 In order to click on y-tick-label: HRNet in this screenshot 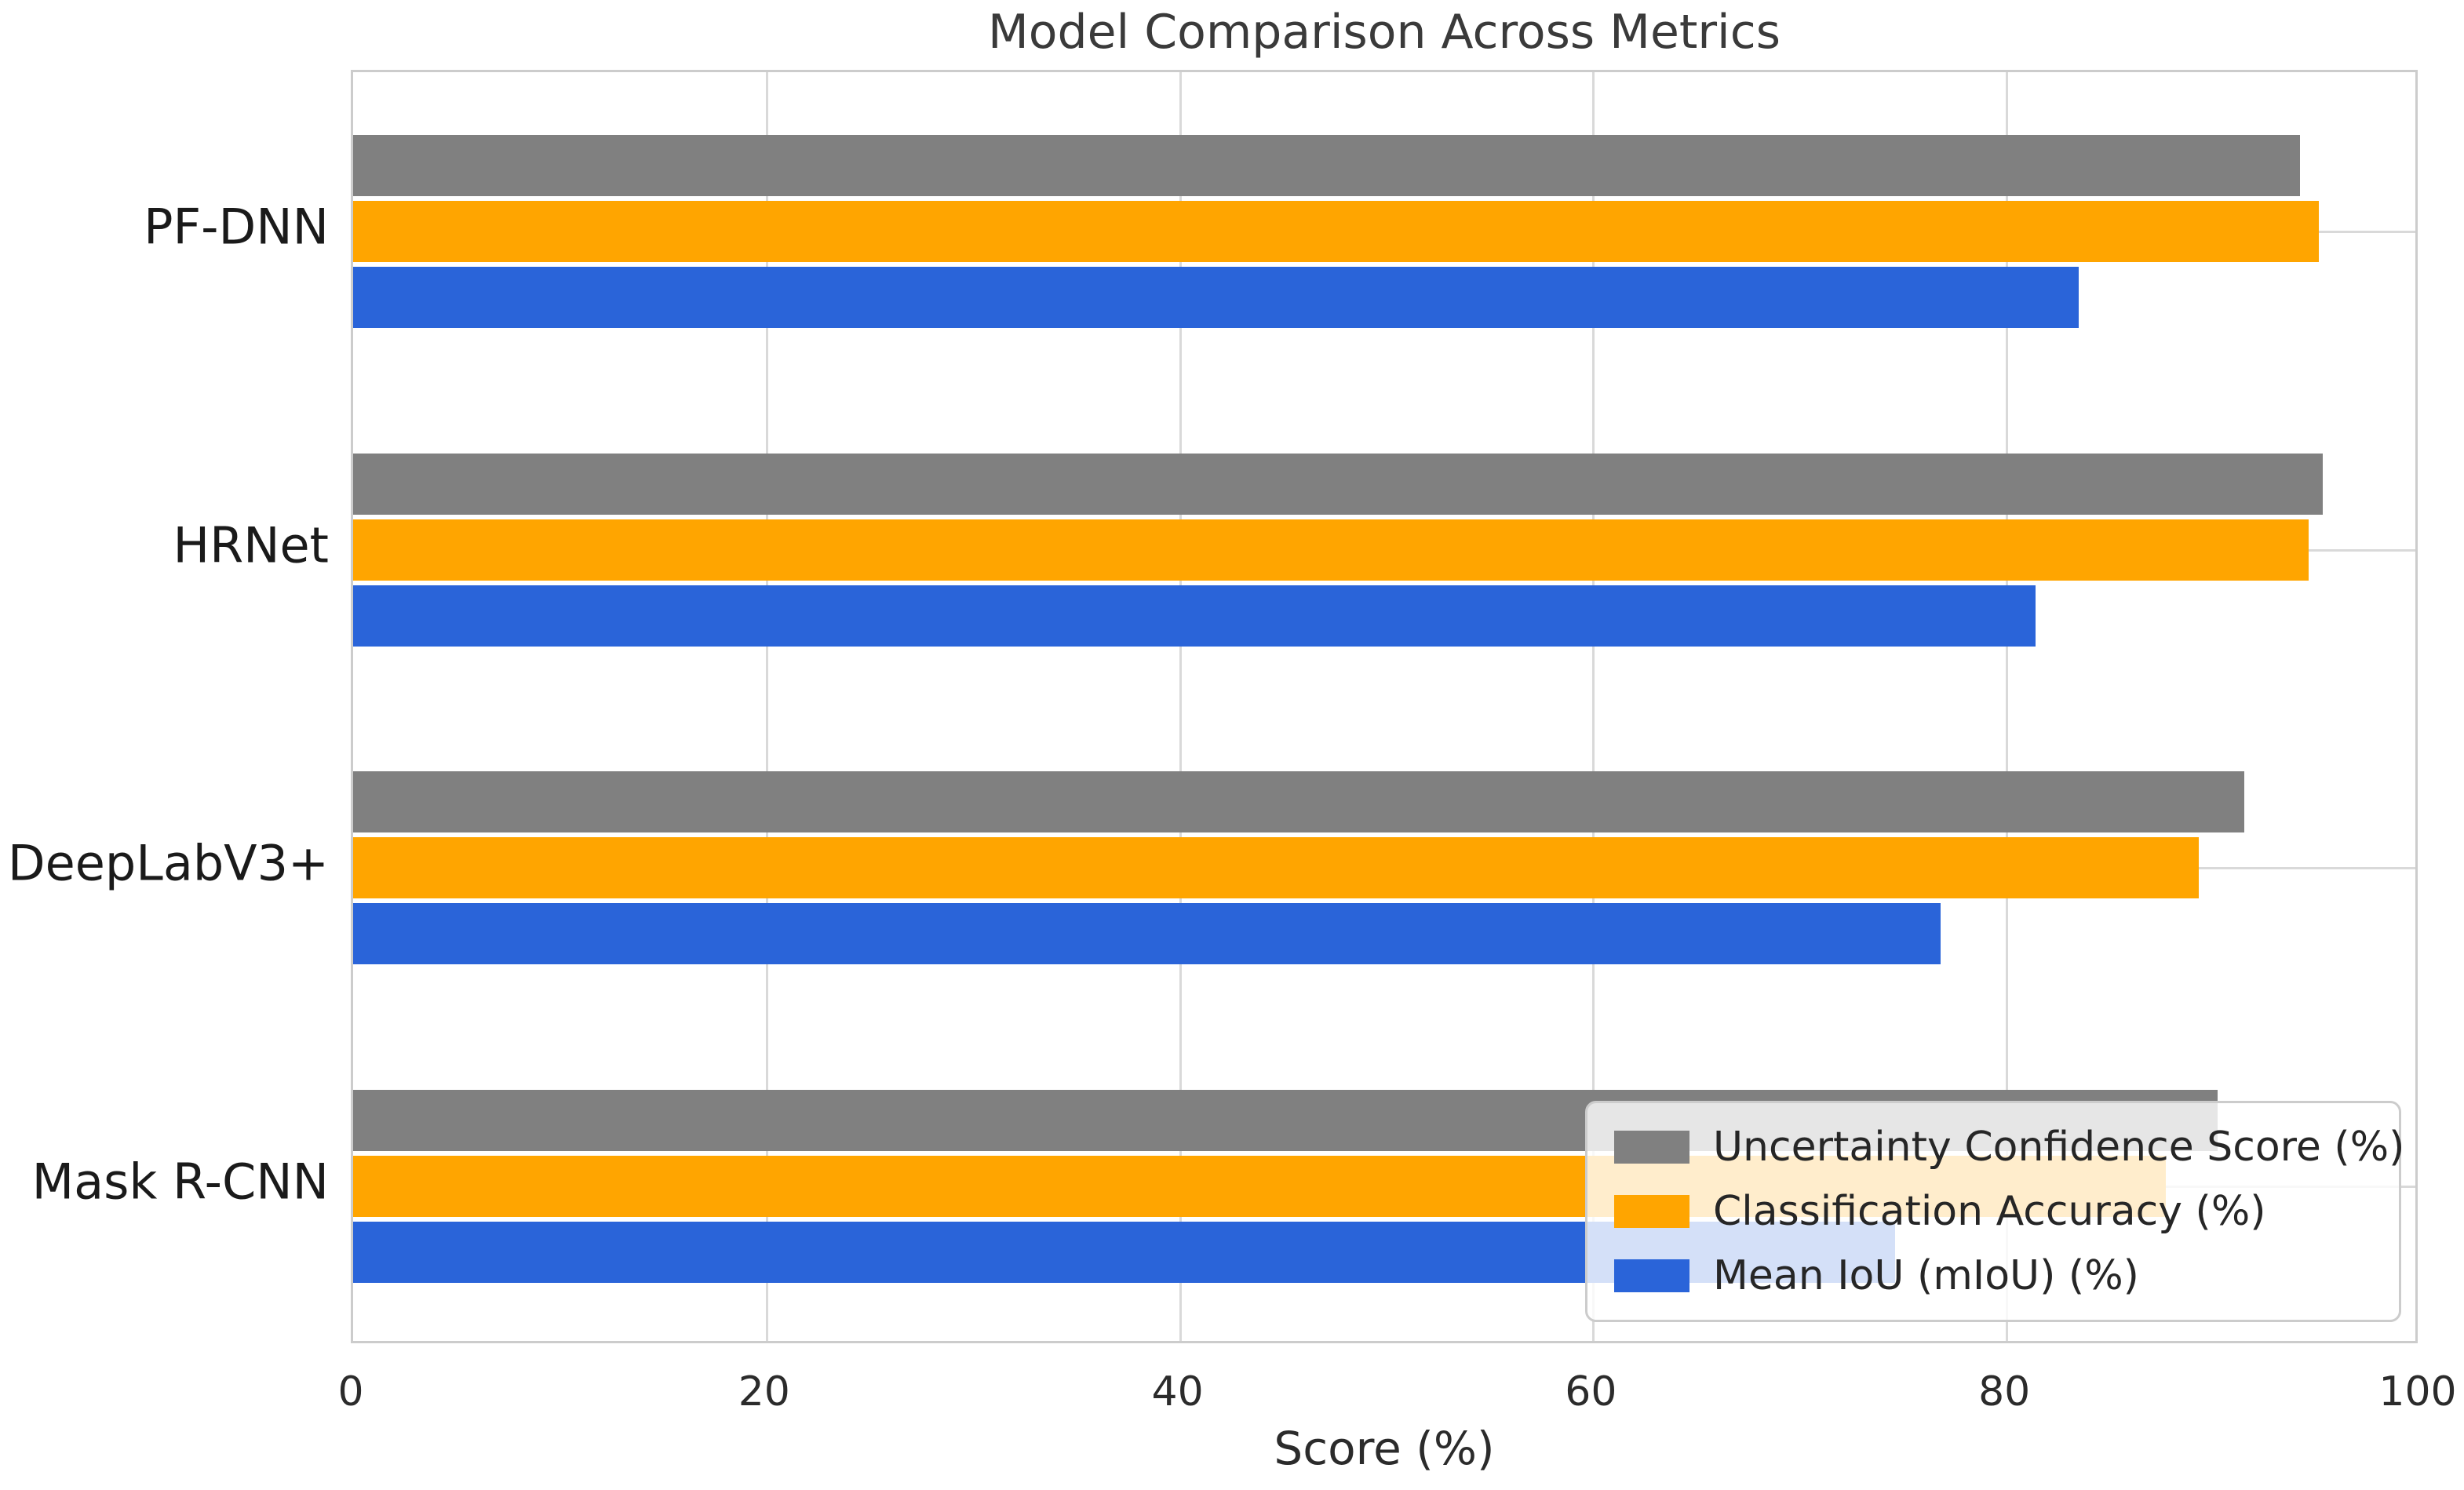, I will do `click(251, 545)`.